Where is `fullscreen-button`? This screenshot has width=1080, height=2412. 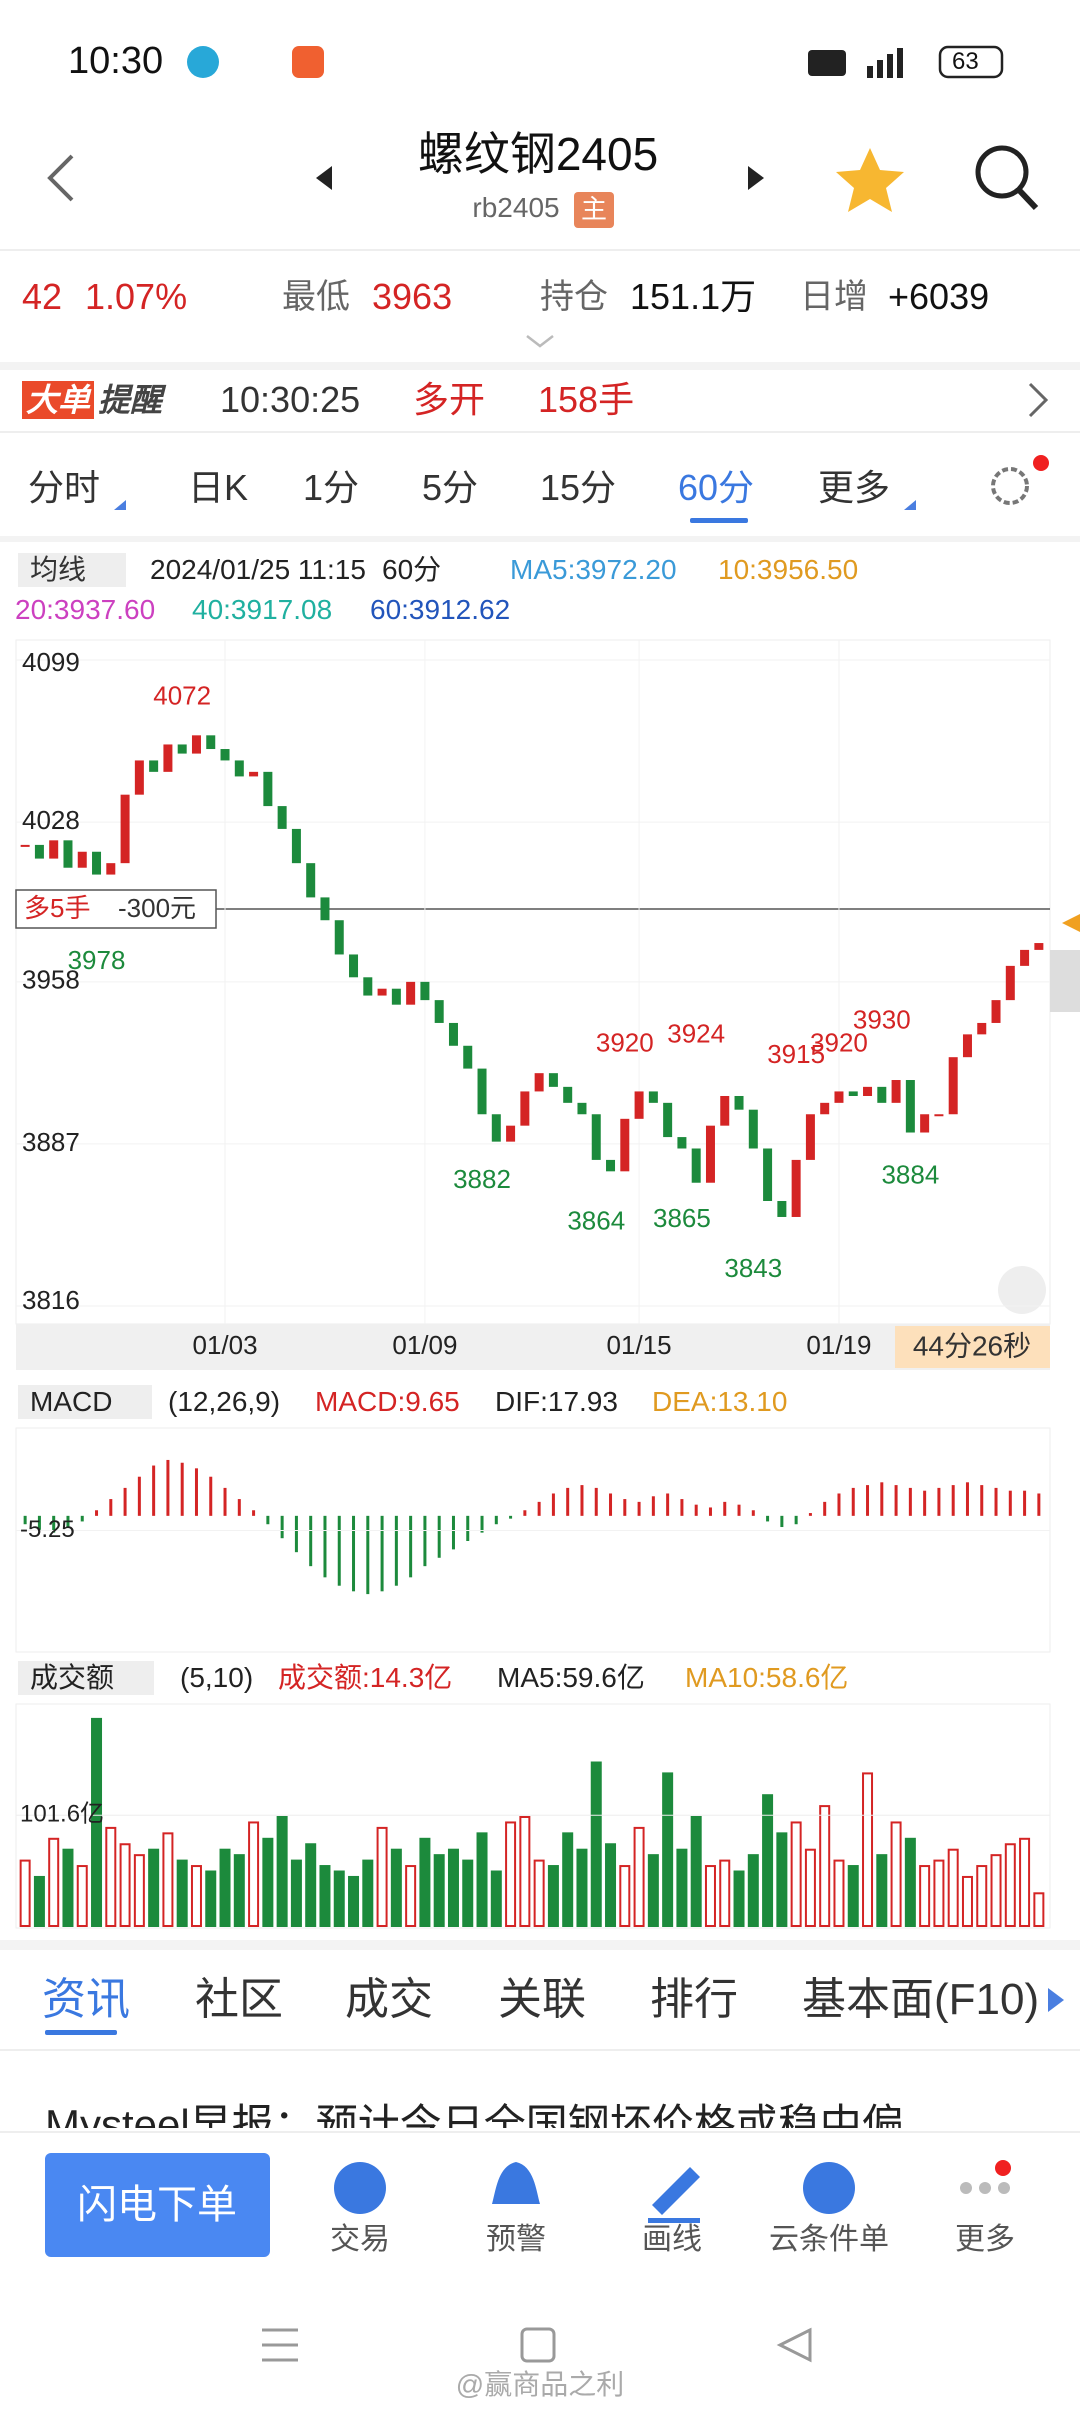 fullscreen-button is located at coordinates (1022, 1290).